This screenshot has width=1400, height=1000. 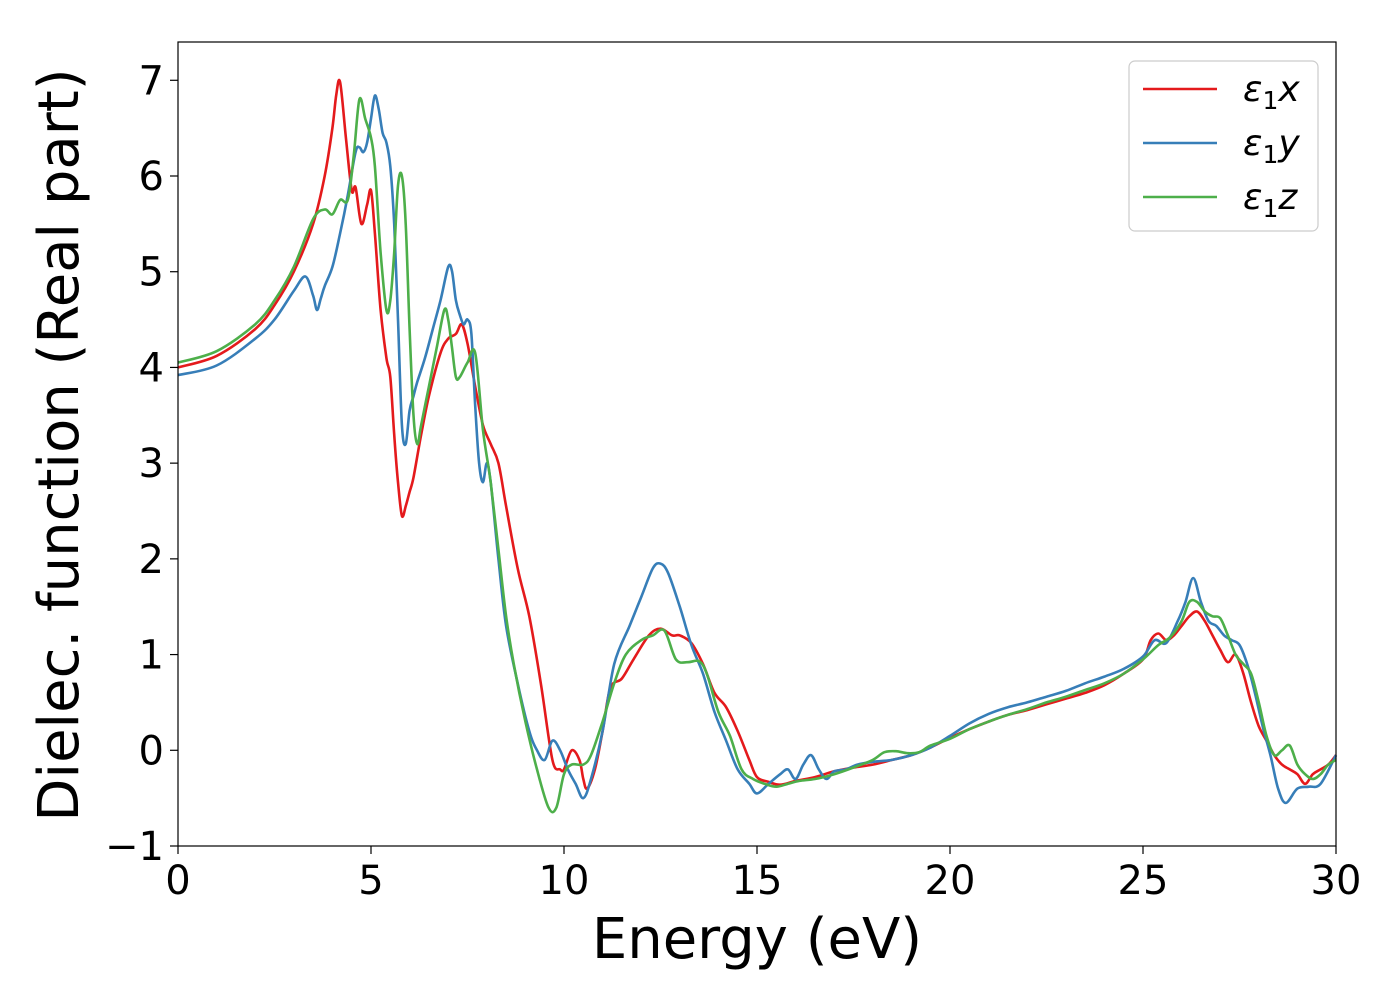 I want to click on legend-label-z: ε1z, so click(x=1270, y=200).